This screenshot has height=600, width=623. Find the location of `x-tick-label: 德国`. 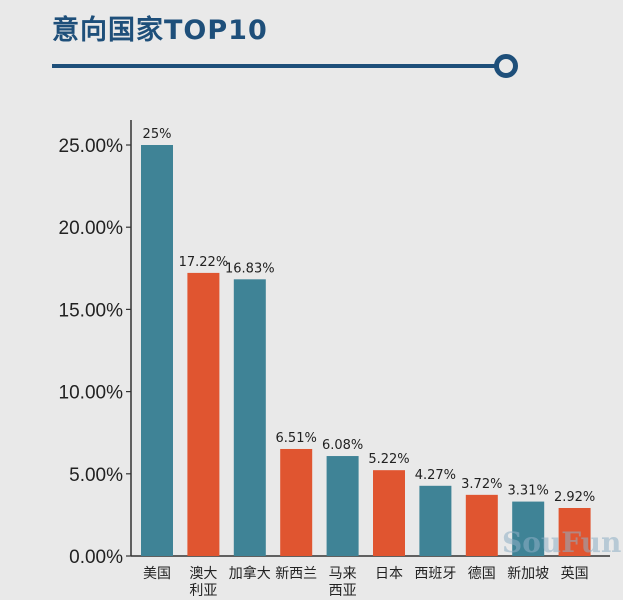

x-tick-label: 德国 is located at coordinates (482, 574).